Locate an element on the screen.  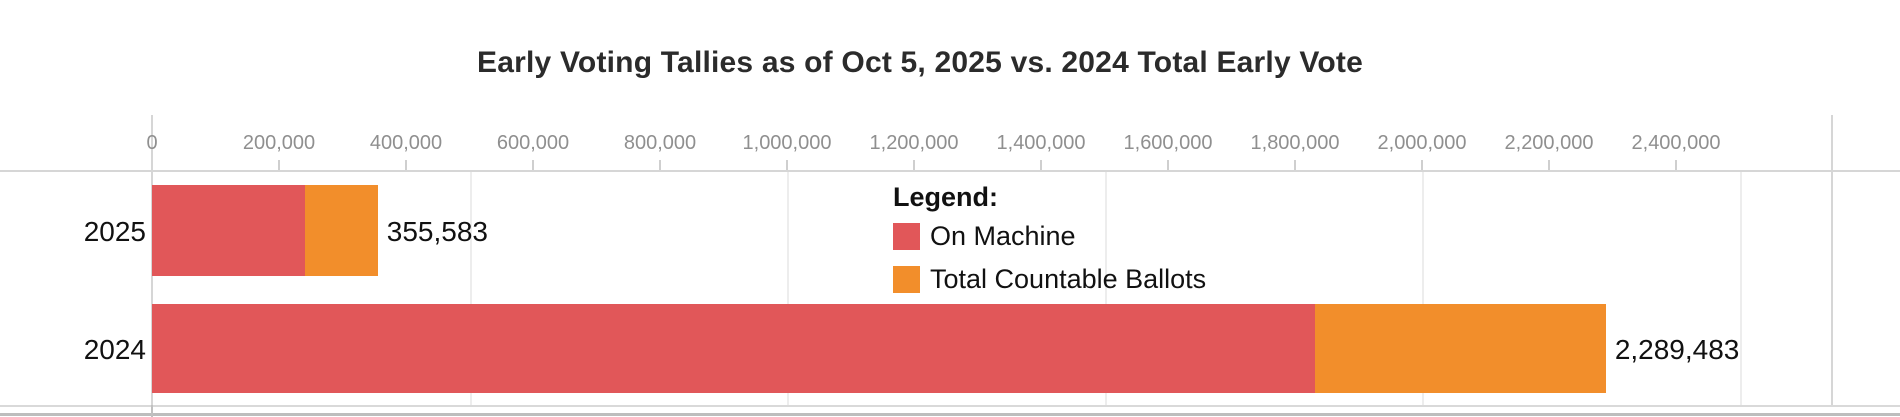
bottom-rule is located at coordinates (950, 414).